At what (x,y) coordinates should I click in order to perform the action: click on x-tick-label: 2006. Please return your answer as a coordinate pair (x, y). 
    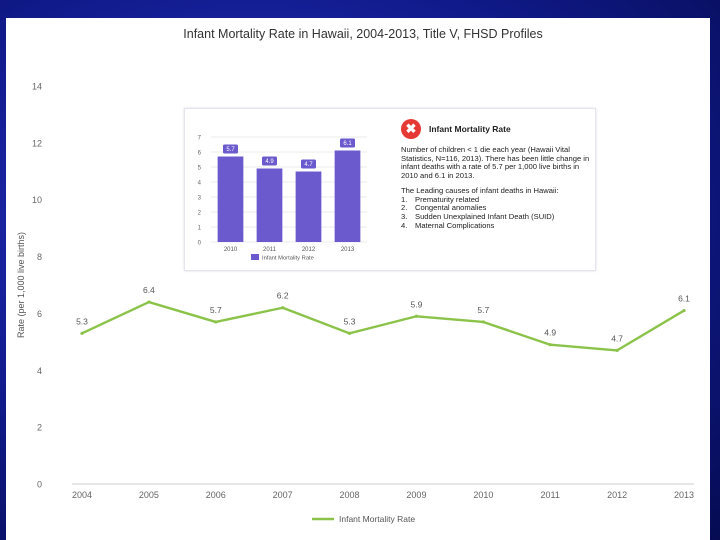
    Looking at the image, I should click on (216, 495).